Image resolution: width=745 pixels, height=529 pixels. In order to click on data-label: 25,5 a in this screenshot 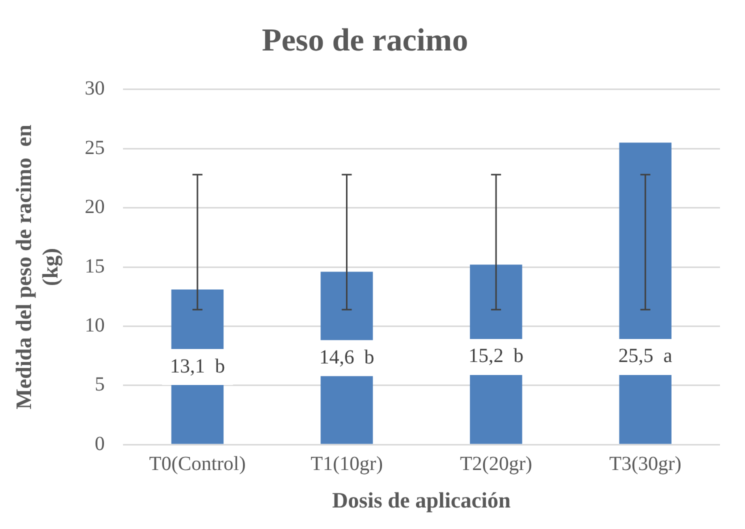, I will do `click(645, 356)`.